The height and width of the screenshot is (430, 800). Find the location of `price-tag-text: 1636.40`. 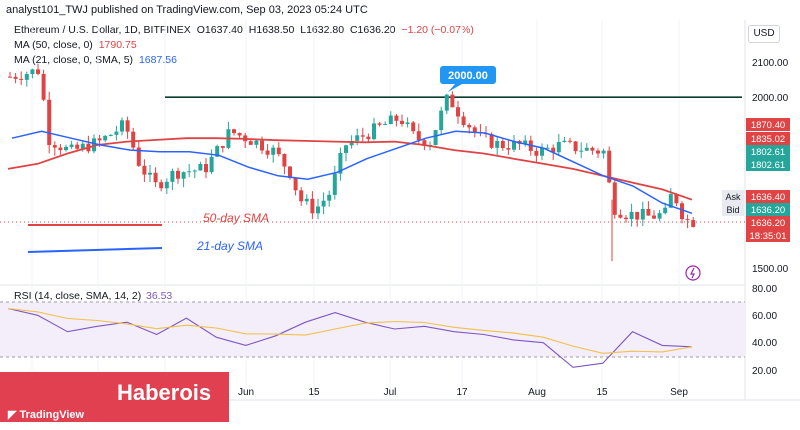

price-tag-text: 1636.40 is located at coordinates (768, 197).